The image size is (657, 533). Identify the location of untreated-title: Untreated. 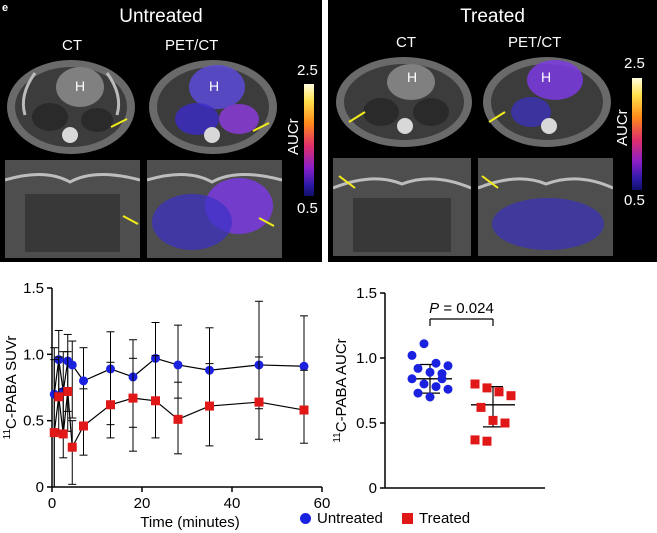
(161, 16).